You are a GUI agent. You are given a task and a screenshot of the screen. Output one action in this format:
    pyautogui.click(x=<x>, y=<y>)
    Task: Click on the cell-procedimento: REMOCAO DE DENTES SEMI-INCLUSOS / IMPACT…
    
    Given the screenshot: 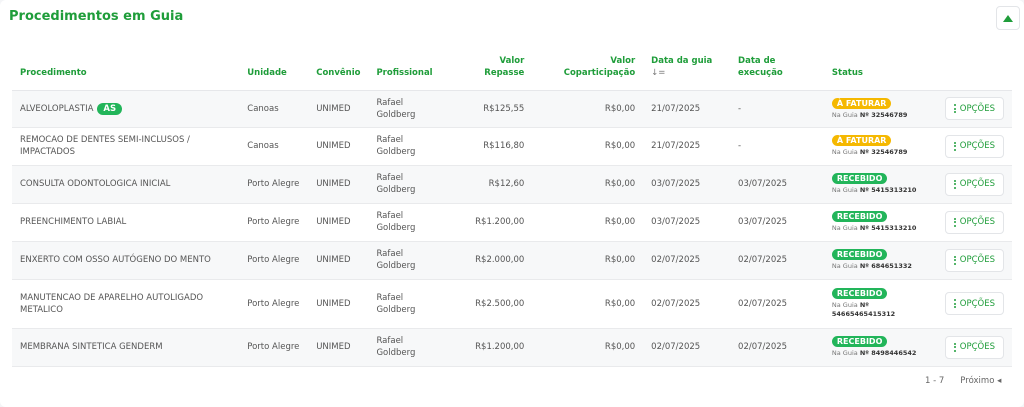 What is the action you would take?
    pyautogui.click(x=126, y=146)
    